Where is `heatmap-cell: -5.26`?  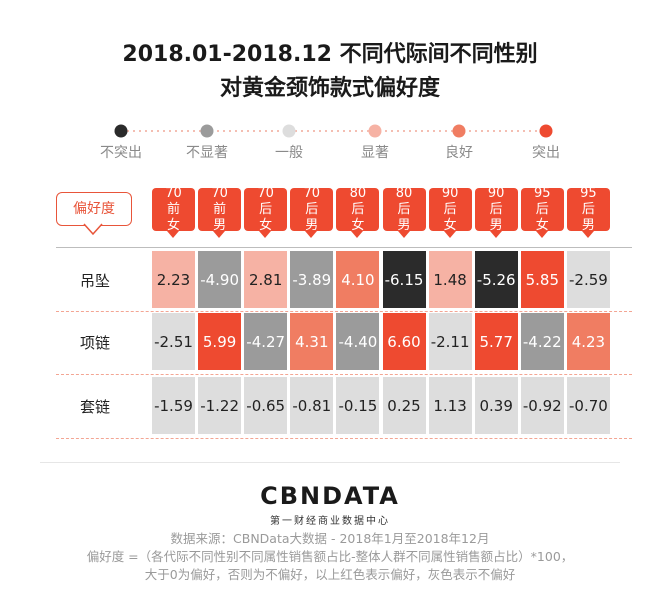 heatmap-cell: -5.26 is located at coordinates (496, 279).